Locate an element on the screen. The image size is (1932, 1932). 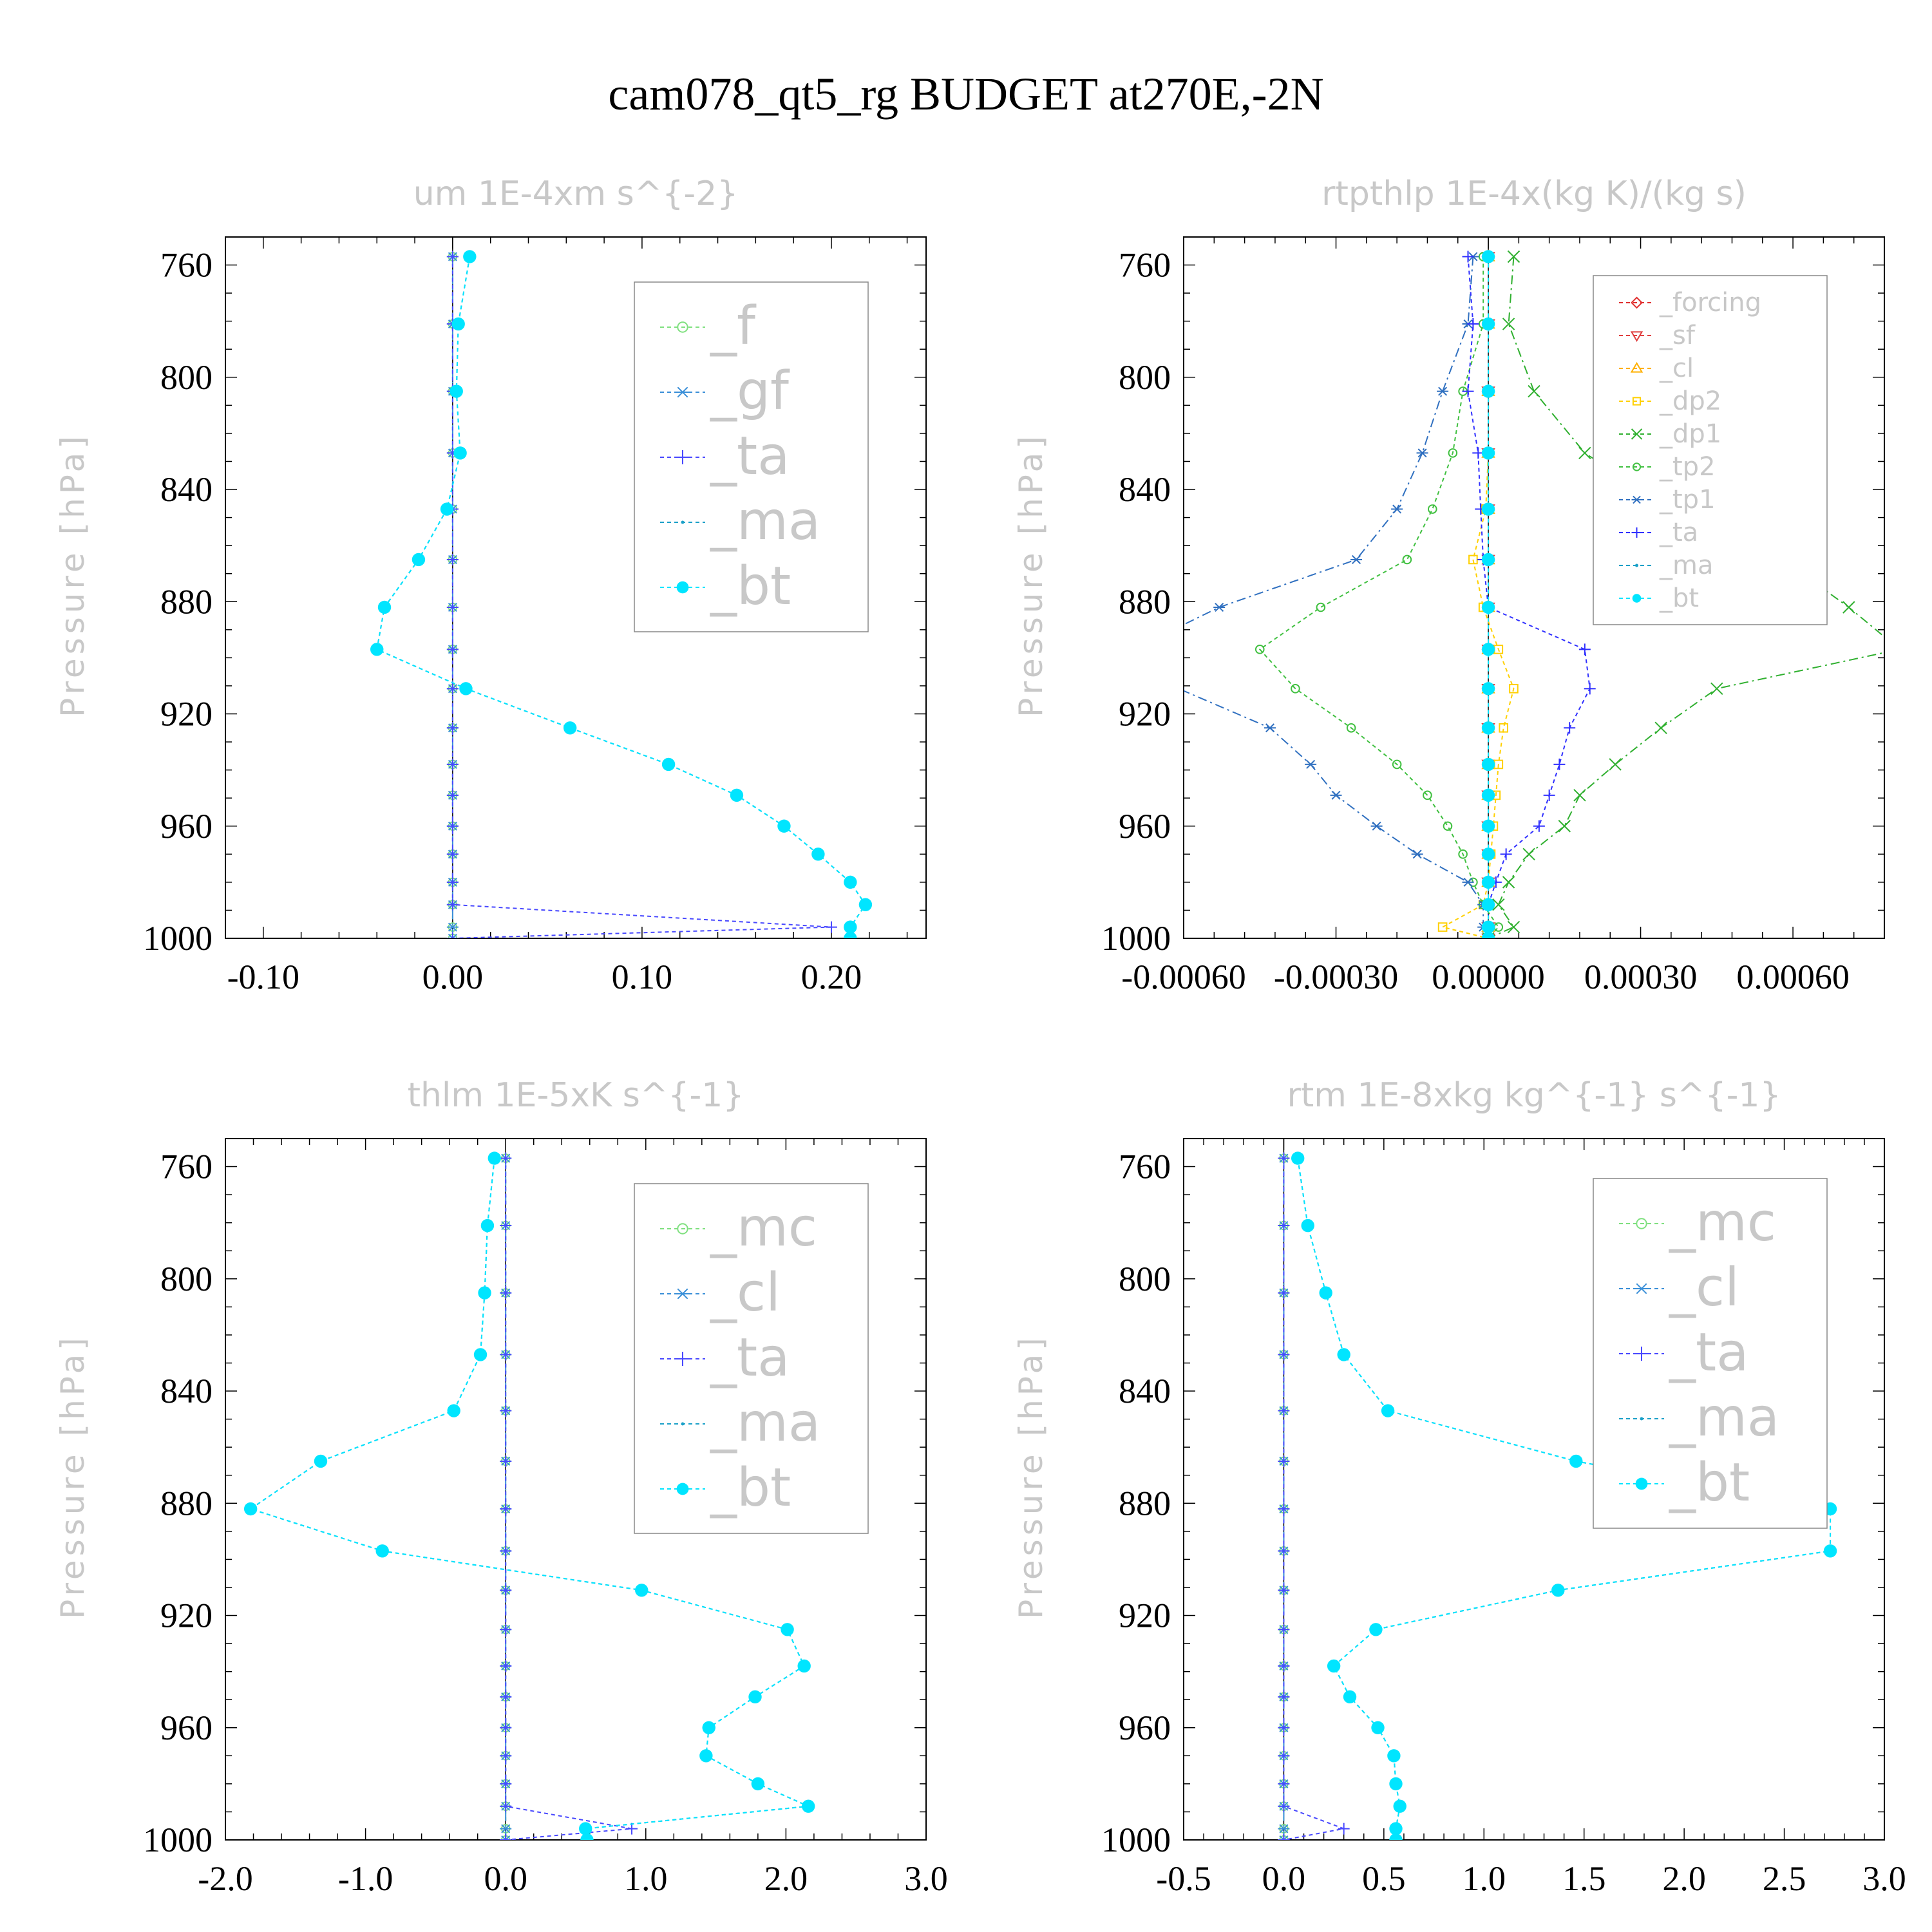
legend-label: _cl is located at coordinates (746, 1292).